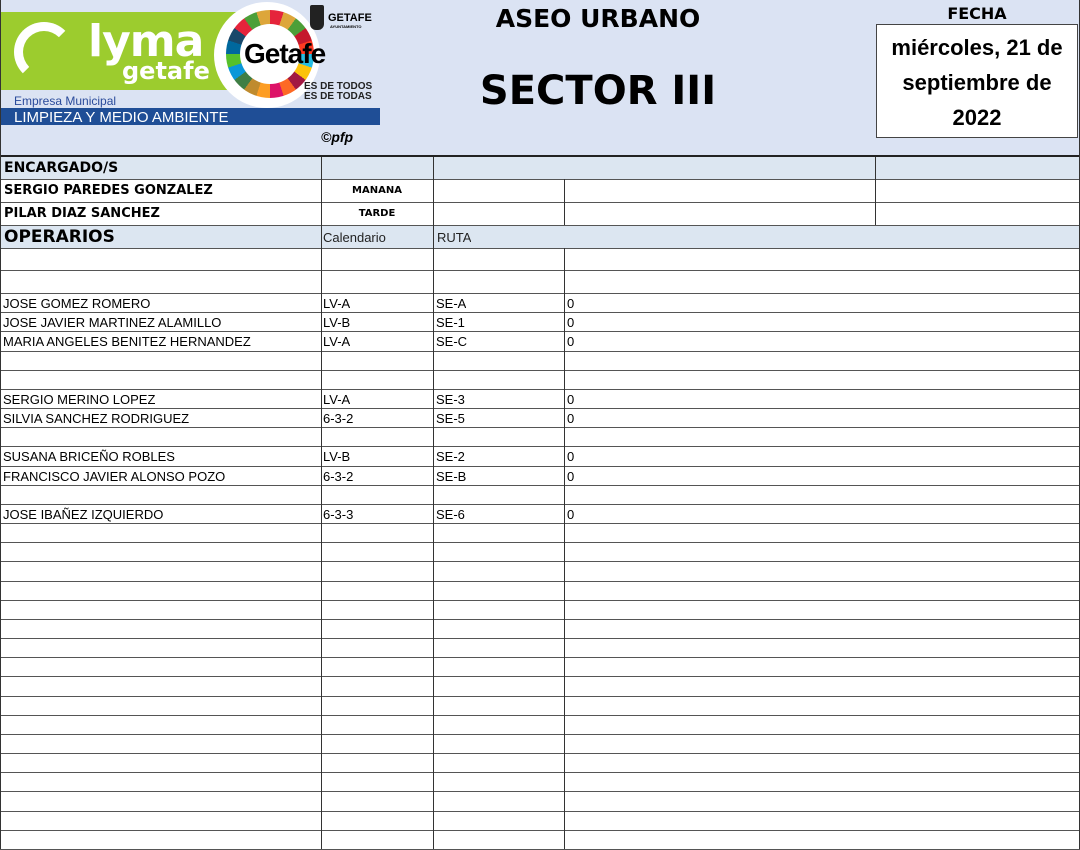  What do you see at coordinates (61, 168) in the screenshot?
I see `encargados-label: ENCARGADO/S` at bounding box center [61, 168].